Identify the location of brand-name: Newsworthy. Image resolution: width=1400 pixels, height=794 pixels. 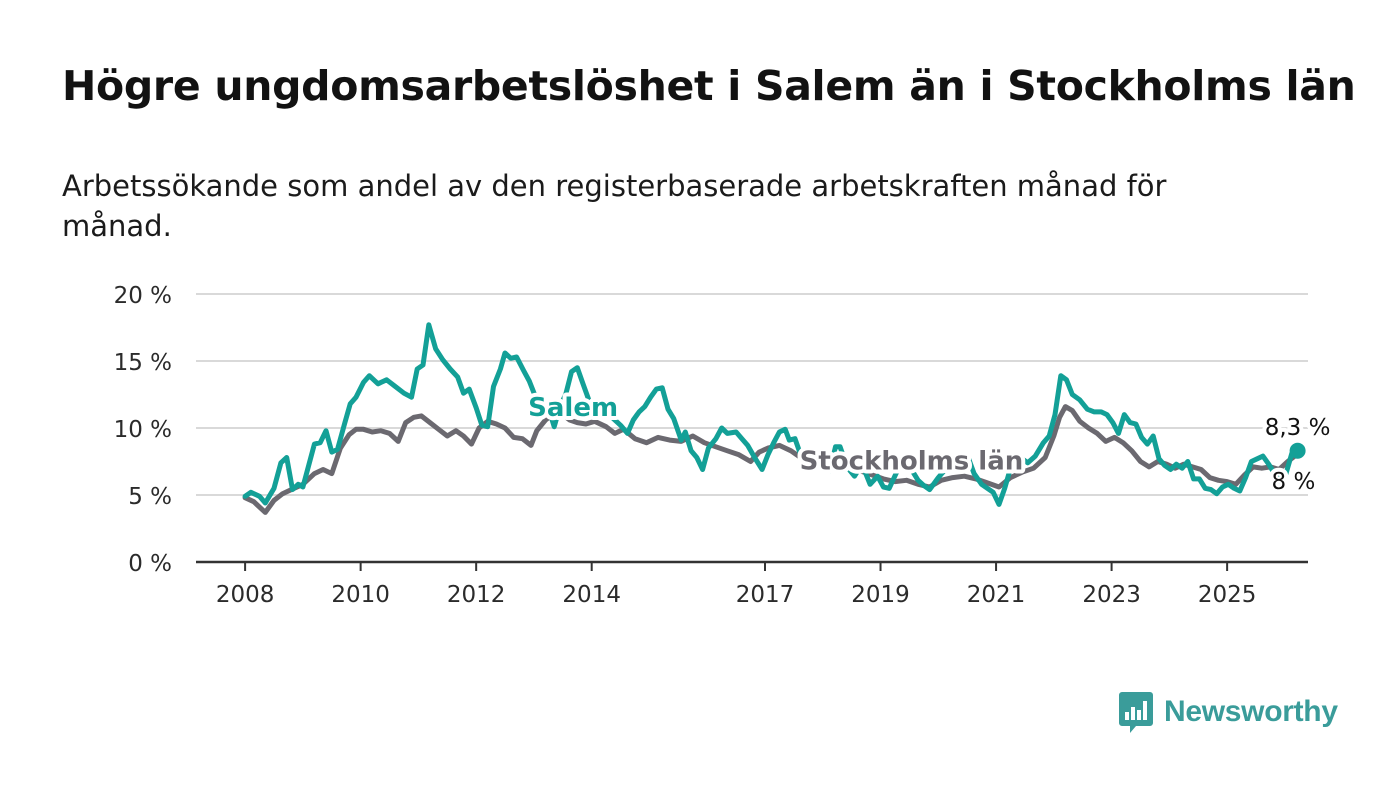
(1251, 711).